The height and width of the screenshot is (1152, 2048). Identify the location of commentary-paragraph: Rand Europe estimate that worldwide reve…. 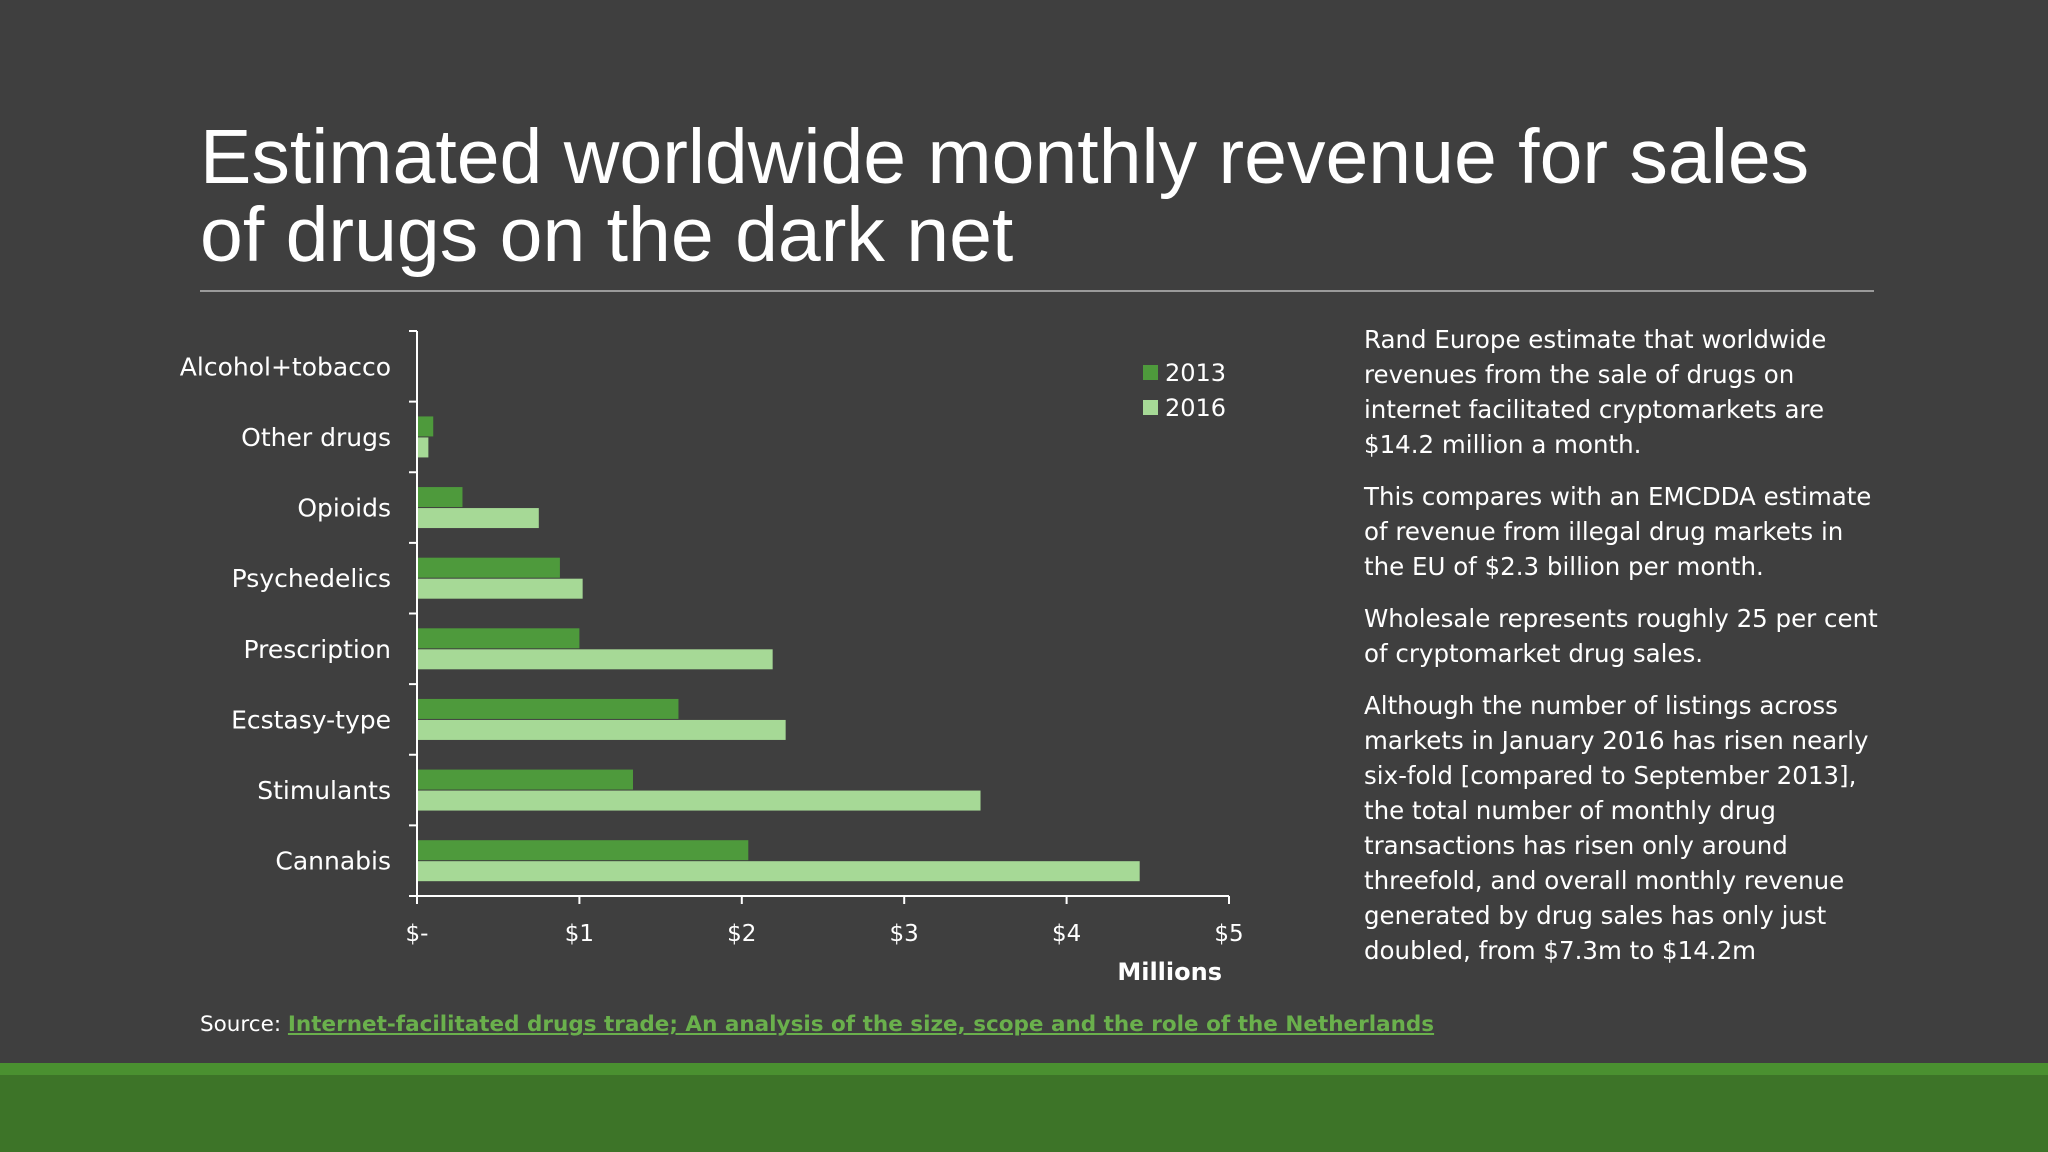
(1595, 392).